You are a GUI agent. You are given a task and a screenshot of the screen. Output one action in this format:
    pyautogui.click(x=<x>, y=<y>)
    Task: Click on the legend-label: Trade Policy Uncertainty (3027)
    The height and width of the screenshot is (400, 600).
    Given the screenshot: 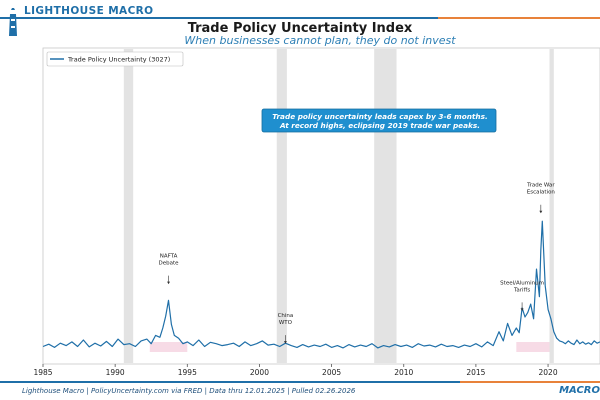 What is the action you would take?
    pyautogui.click(x=118, y=60)
    